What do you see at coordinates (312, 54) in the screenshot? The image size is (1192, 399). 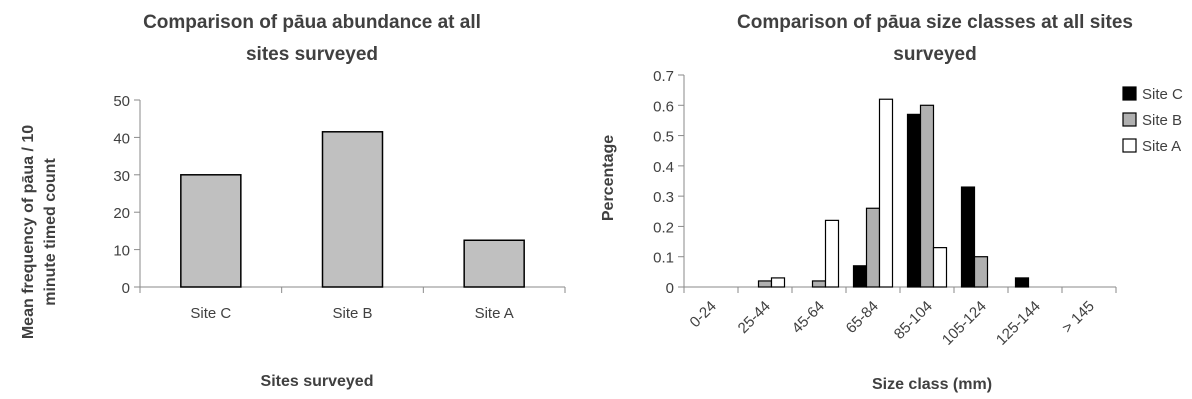 I see `chart-title-line-2: sites surveyed` at bounding box center [312, 54].